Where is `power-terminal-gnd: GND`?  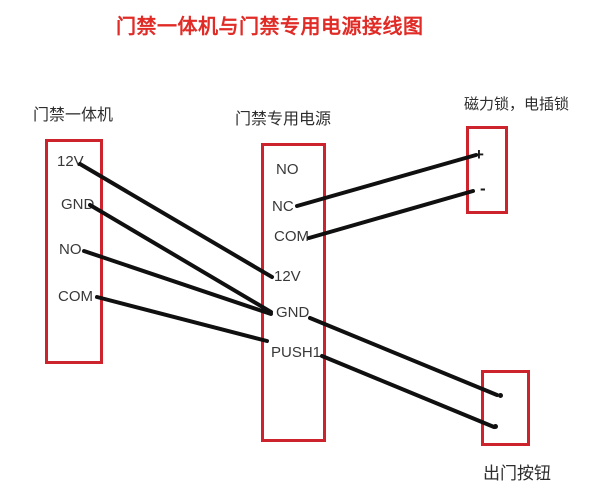
power-terminal-gnd: GND is located at coordinates (293, 312).